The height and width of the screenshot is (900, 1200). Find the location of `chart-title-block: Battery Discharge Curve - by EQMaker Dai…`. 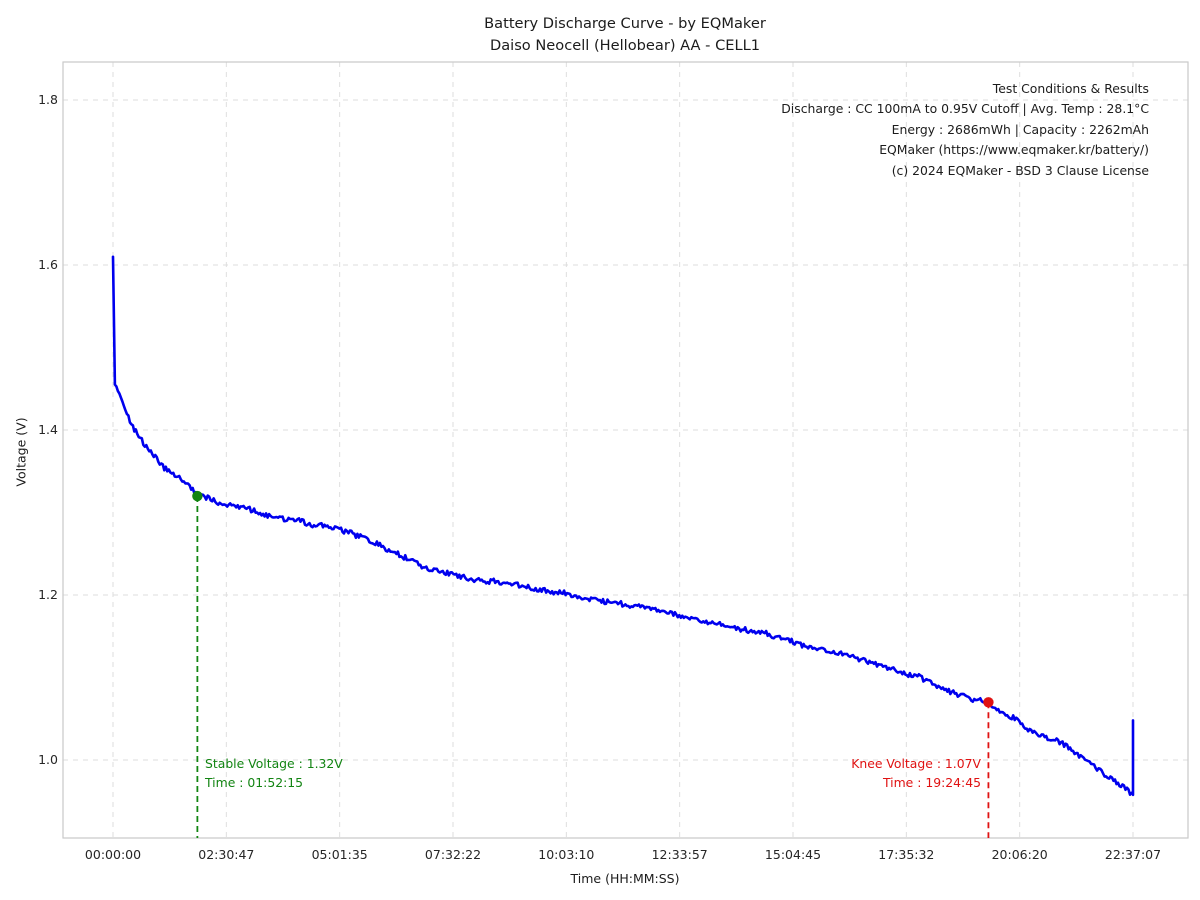

chart-title-block: Battery Discharge Curve - by EQMaker Dai… is located at coordinates (625, 35).